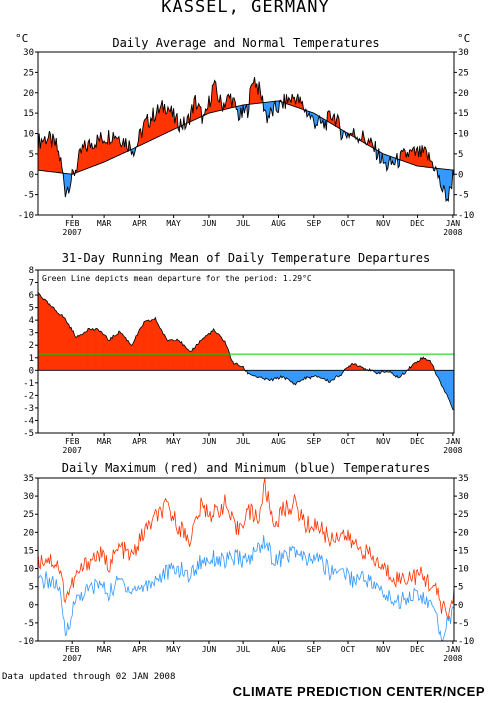  I want to click on y-tick-label: 7, so click(31, 284).